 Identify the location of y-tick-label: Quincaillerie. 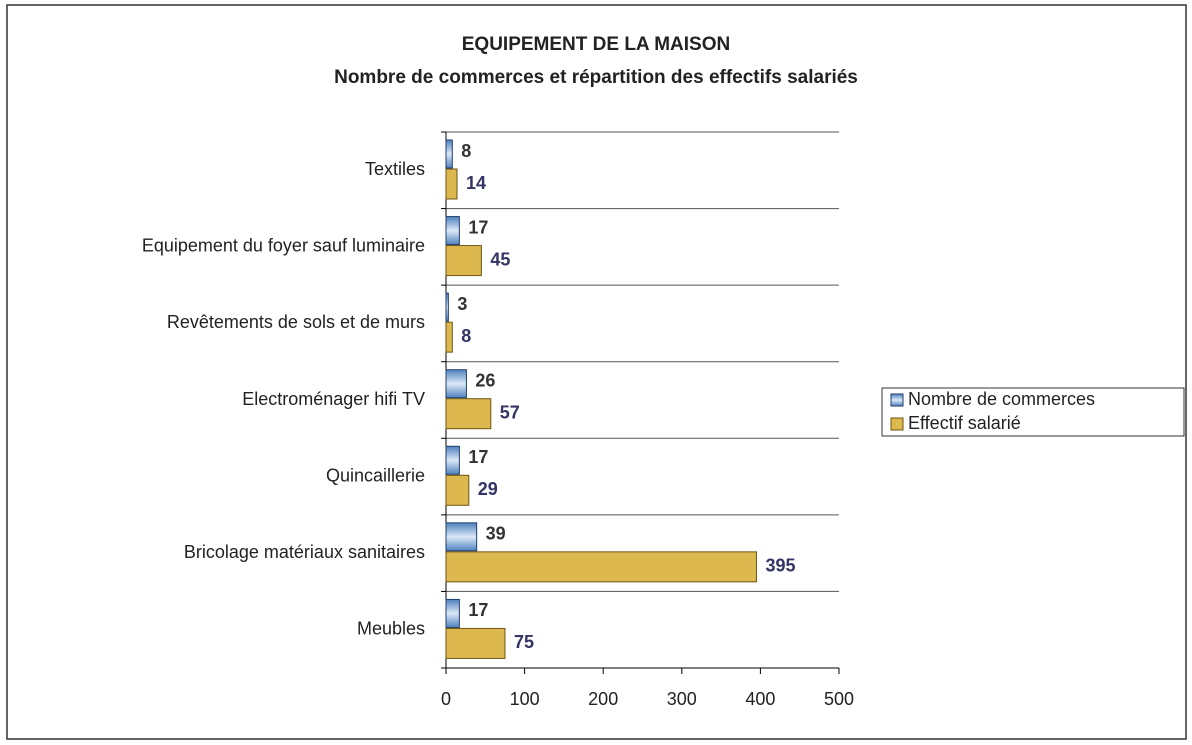
(375, 475).